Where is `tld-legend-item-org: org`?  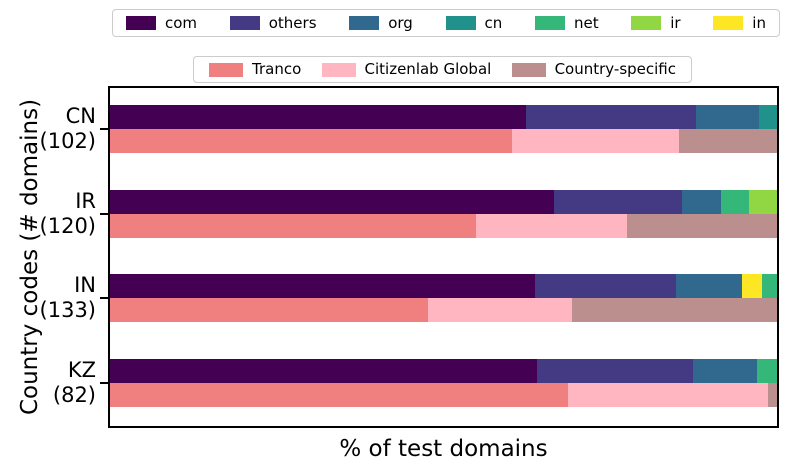 tld-legend-item-org: org is located at coordinates (381, 22).